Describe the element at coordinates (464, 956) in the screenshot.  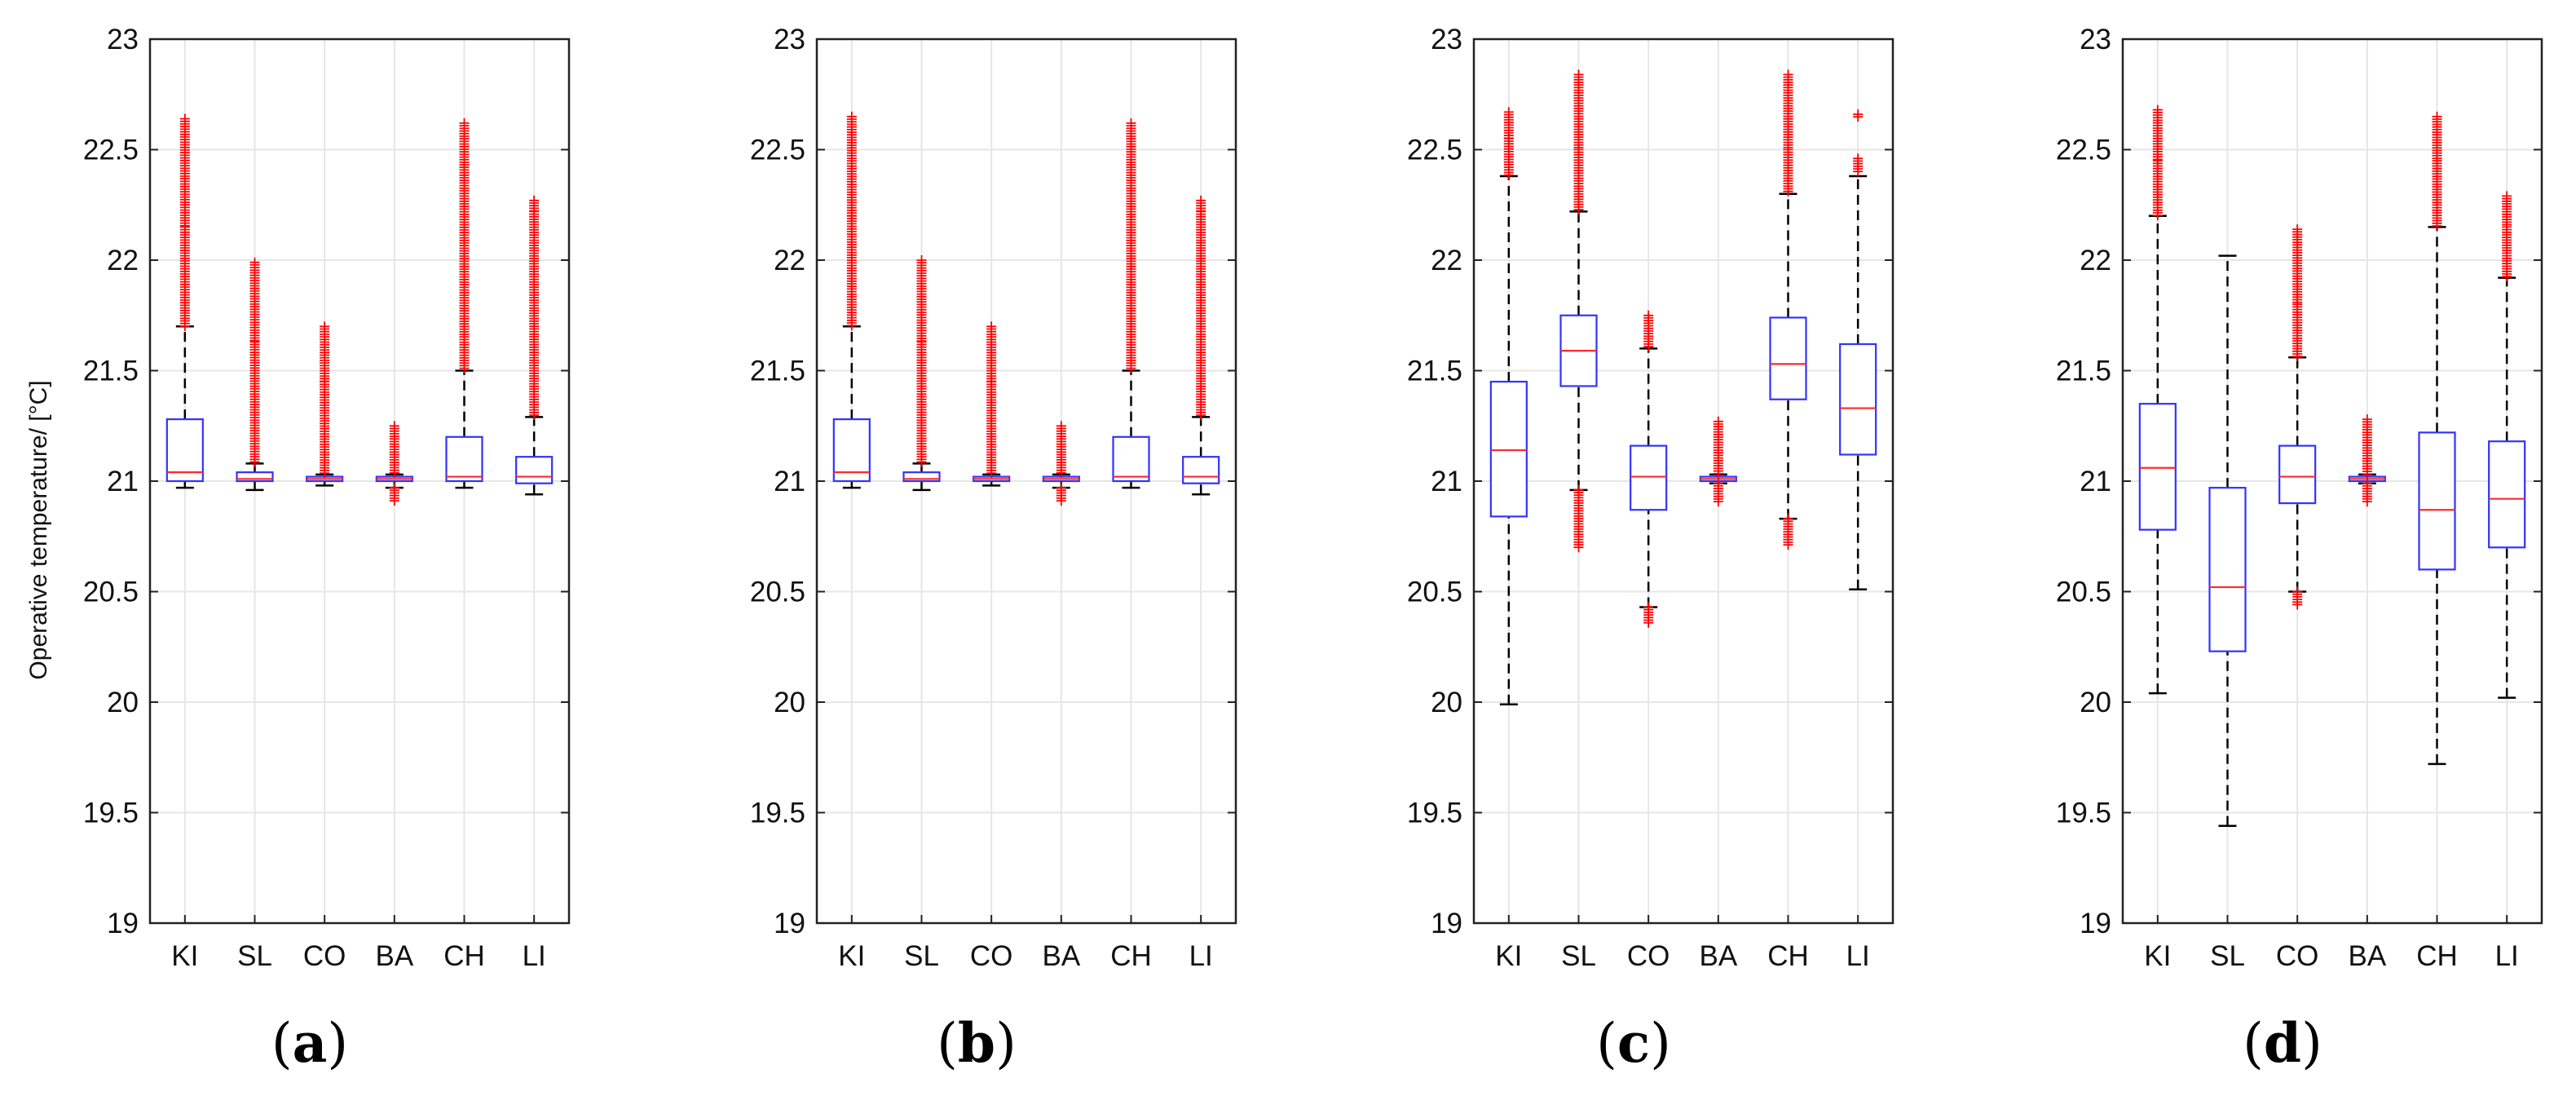
I see `x-tick-label: CH` at that location.